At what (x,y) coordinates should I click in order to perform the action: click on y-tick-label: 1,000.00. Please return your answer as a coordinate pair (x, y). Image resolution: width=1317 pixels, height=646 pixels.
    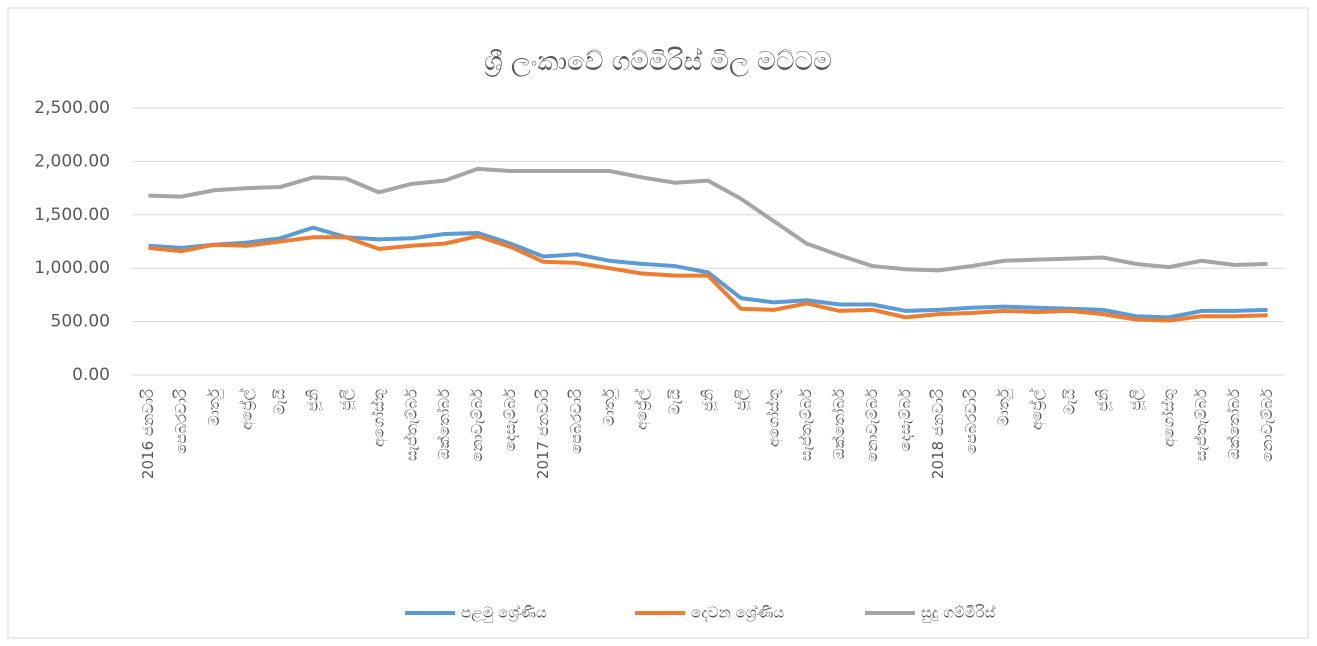
    Looking at the image, I should click on (72, 268).